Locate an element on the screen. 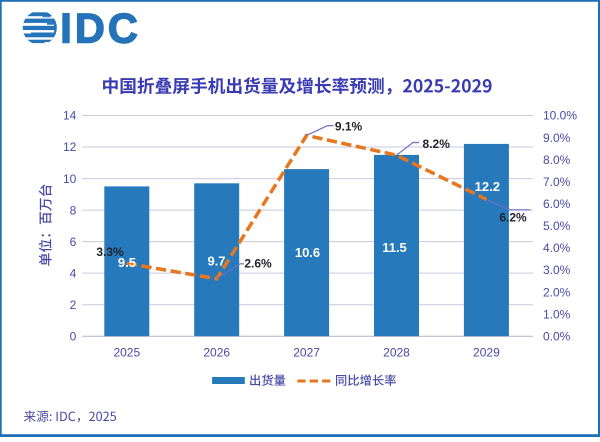 Image resolution: width=600 pixels, height=442 pixels. svg-text: 10 is located at coordinates (70, 179).